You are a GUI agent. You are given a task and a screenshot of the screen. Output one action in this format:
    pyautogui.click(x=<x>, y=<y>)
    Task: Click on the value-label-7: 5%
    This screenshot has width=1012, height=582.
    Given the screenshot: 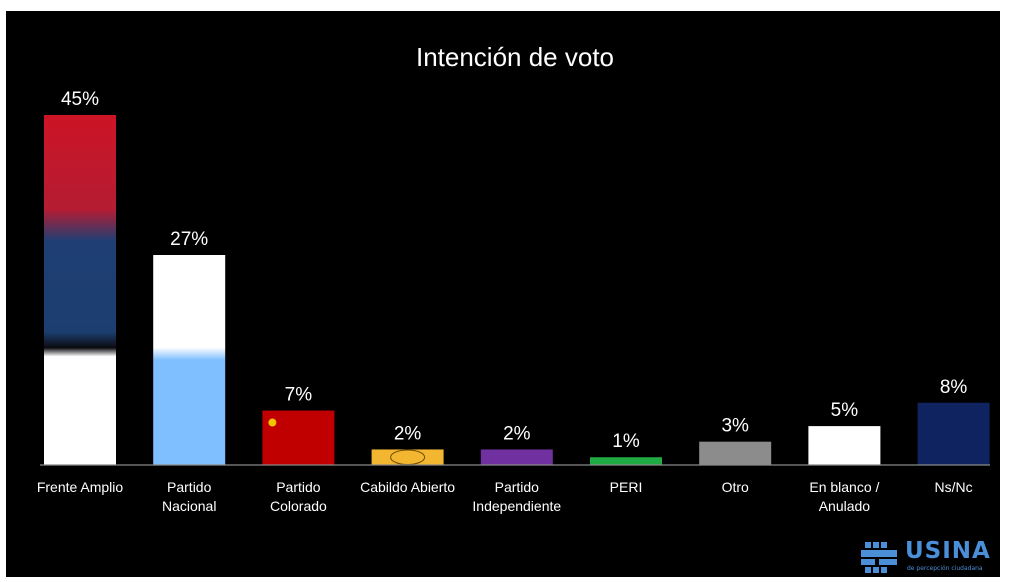 What is the action you would take?
    pyautogui.click(x=845, y=410)
    